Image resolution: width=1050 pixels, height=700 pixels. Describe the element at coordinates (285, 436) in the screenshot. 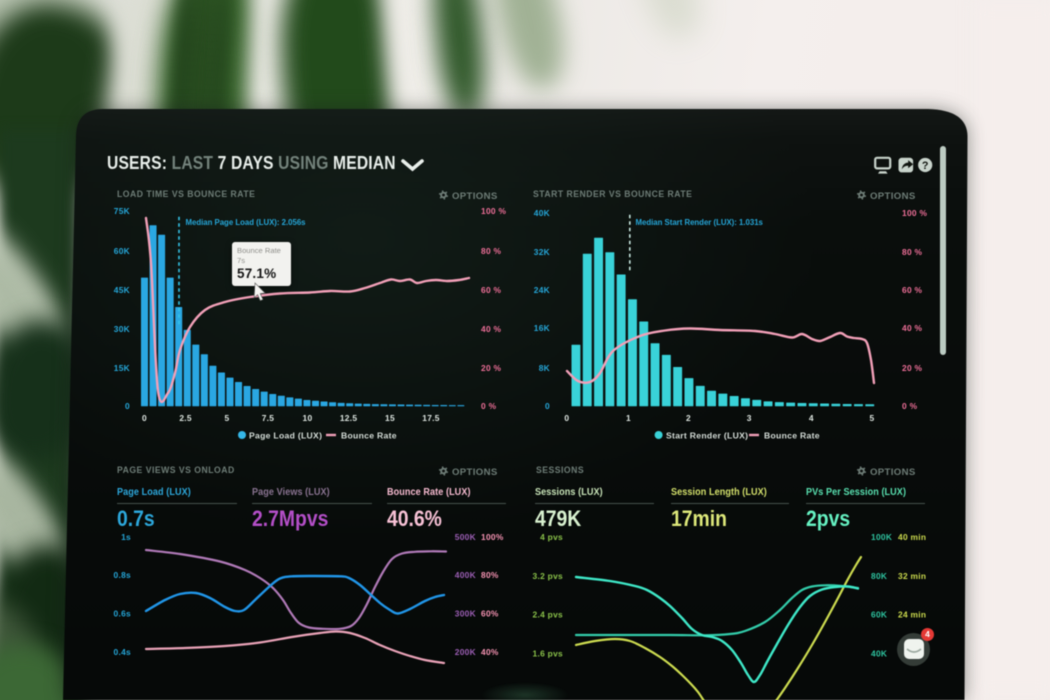

I see `svg-text: Page Load (LUX)` at that location.